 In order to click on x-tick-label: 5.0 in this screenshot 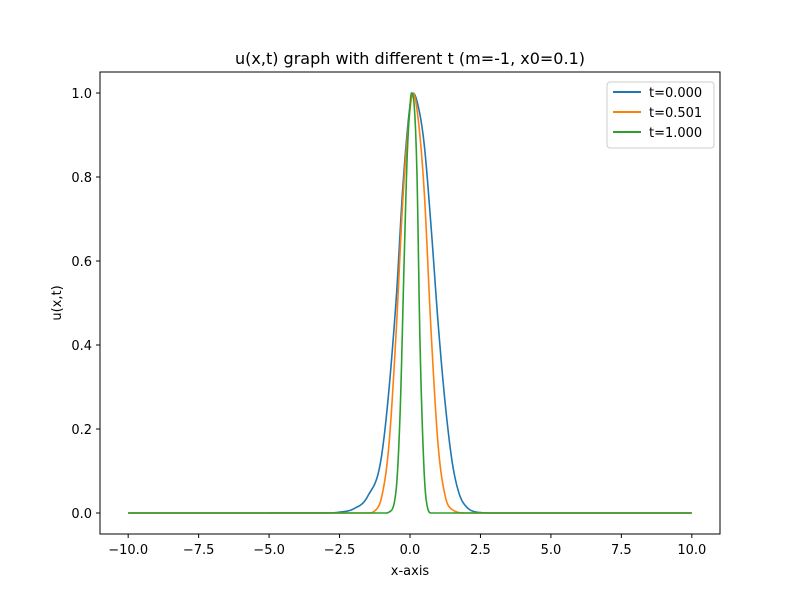, I will do `click(551, 550)`.